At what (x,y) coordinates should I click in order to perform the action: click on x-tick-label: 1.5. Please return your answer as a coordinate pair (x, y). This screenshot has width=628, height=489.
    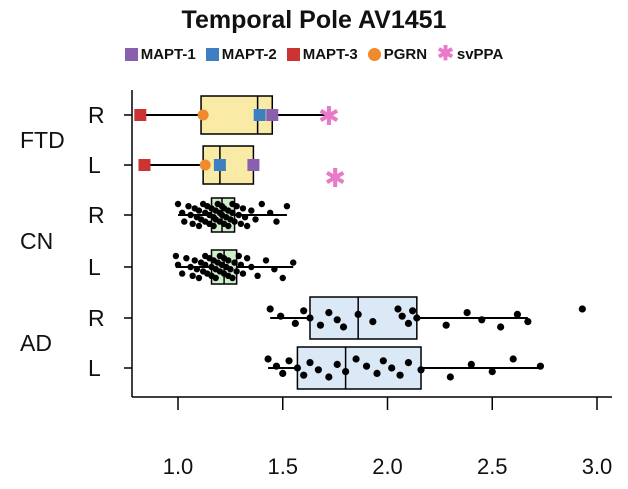
    Looking at the image, I should click on (282, 466).